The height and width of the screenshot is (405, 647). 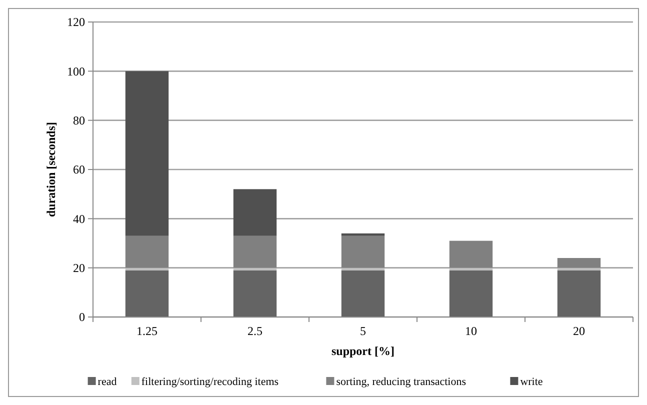 What do you see at coordinates (79, 268) in the screenshot?
I see `y-tick-label: 20` at bounding box center [79, 268].